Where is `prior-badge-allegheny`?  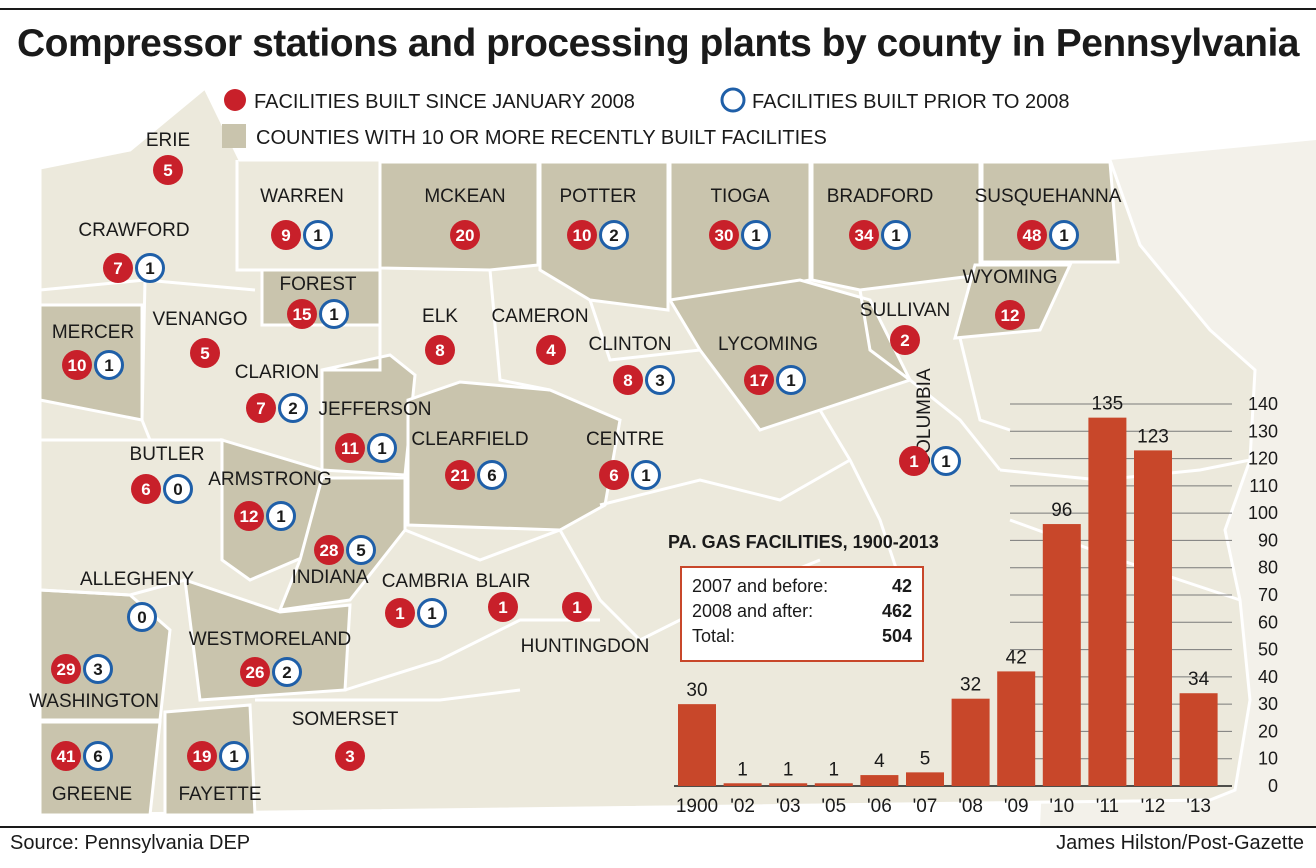 prior-badge-allegheny is located at coordinates (142, 617).